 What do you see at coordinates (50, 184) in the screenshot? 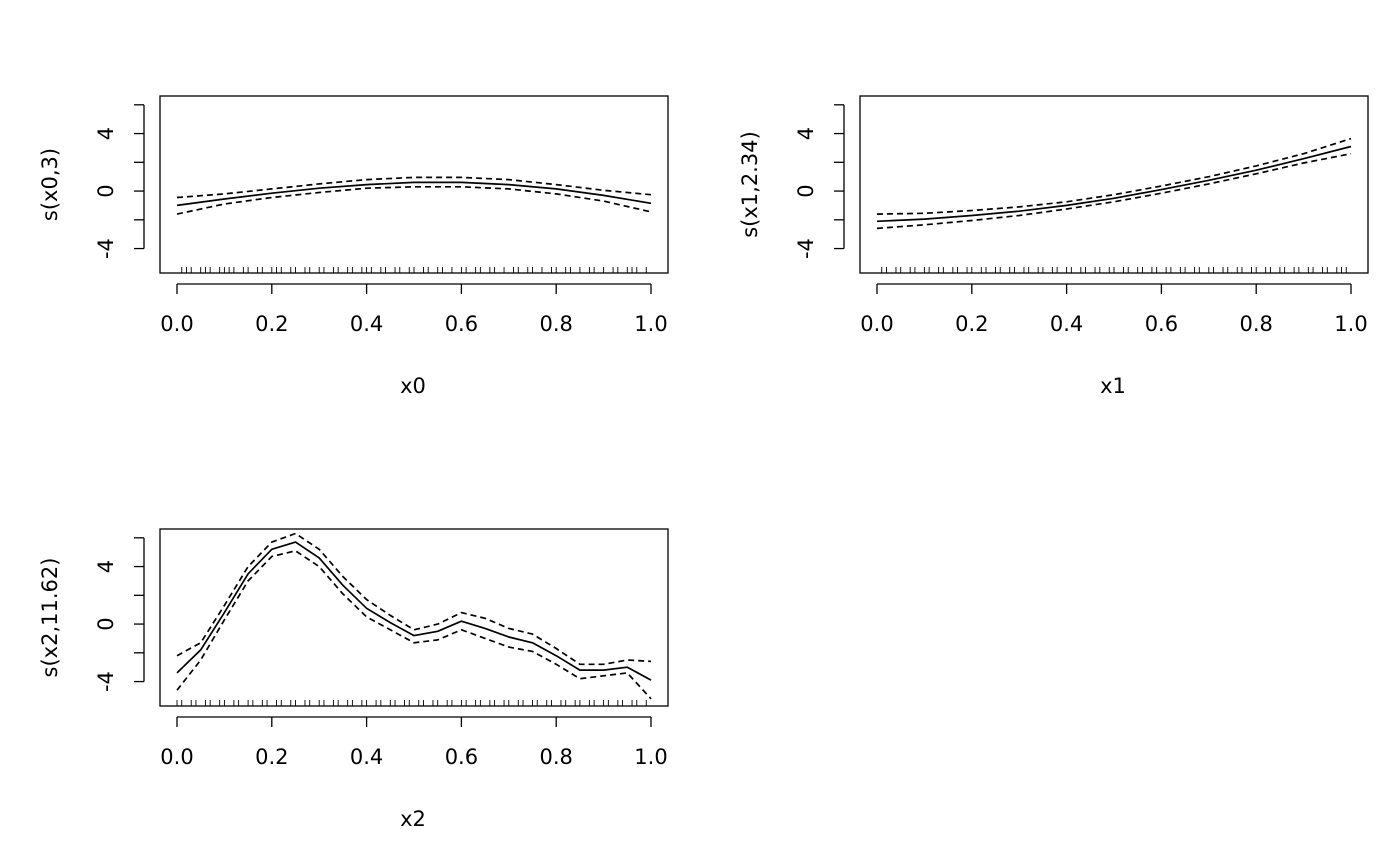
I see `y-axis-title: s(x0,3)` at bounding box center [50, 184].